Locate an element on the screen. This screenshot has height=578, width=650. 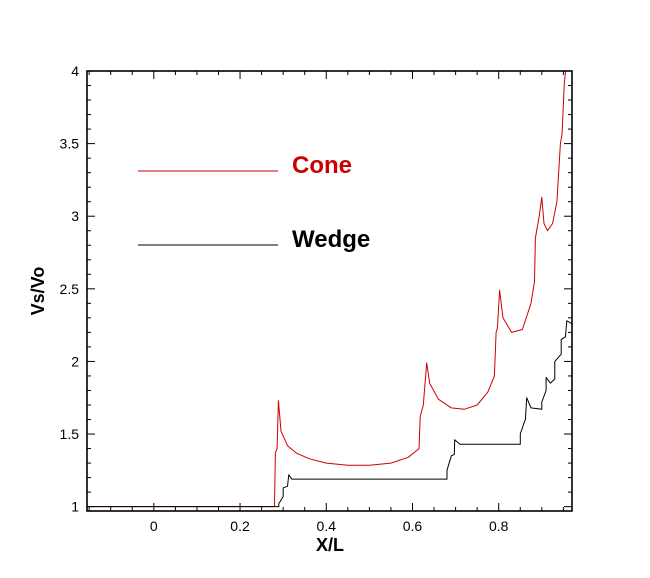
y-tick-label: 1 is located at coordinates (75, 507).